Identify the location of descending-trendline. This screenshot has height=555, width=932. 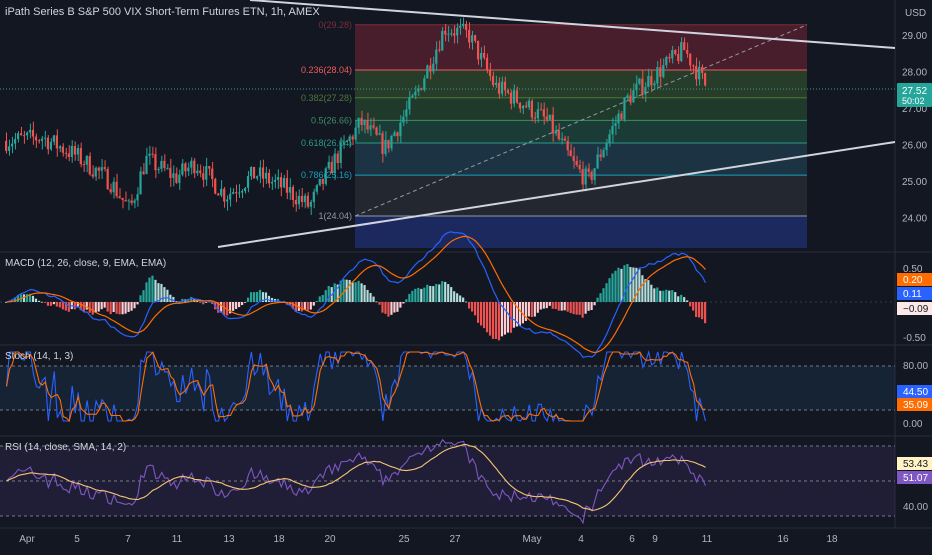
(572, 24).